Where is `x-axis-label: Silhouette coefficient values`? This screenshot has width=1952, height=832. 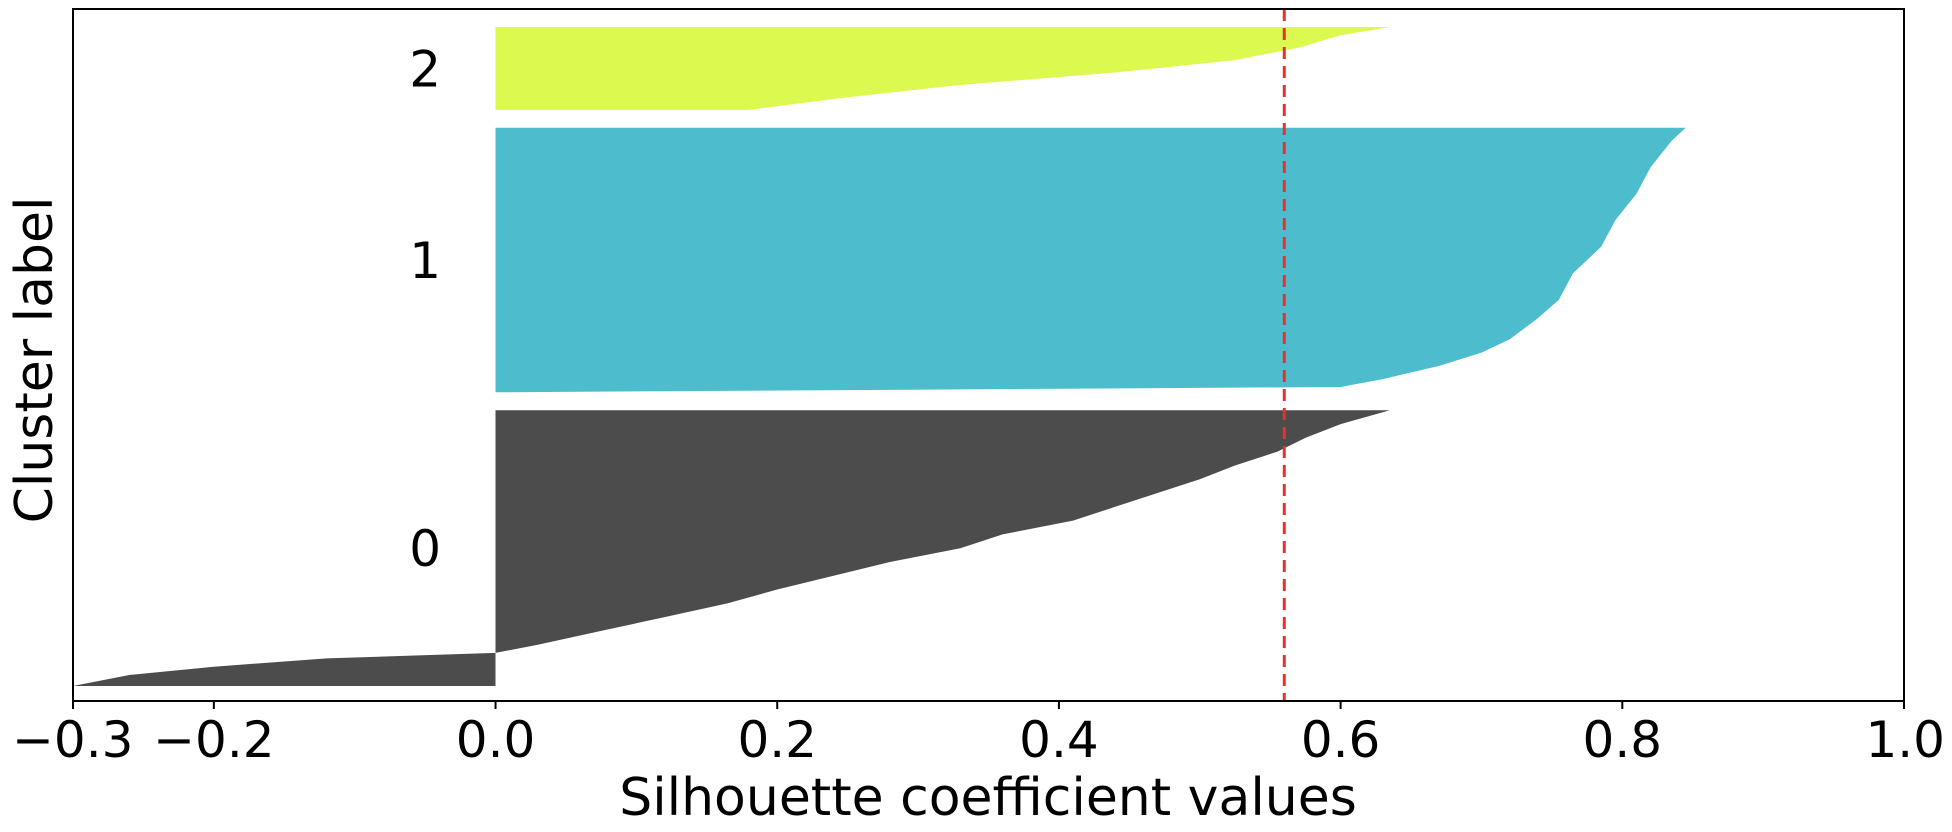
x-axis-label: Silhouette coefficient values is located at coordinates (988, 798).